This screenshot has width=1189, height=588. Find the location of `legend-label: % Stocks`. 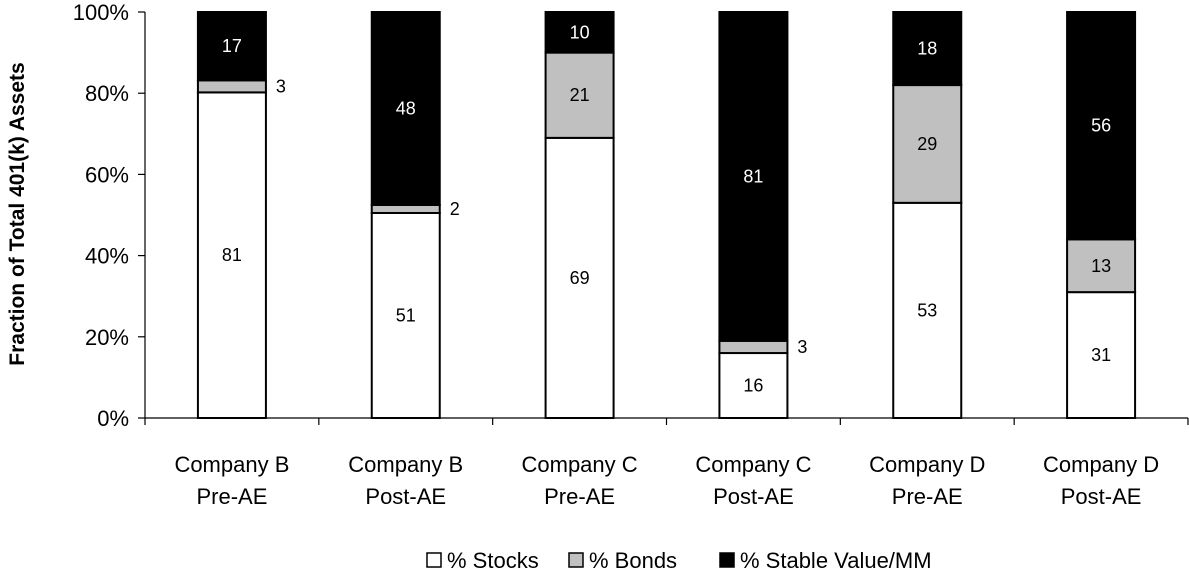

legend-label: % Stocks is located at coordinates (493, 560).